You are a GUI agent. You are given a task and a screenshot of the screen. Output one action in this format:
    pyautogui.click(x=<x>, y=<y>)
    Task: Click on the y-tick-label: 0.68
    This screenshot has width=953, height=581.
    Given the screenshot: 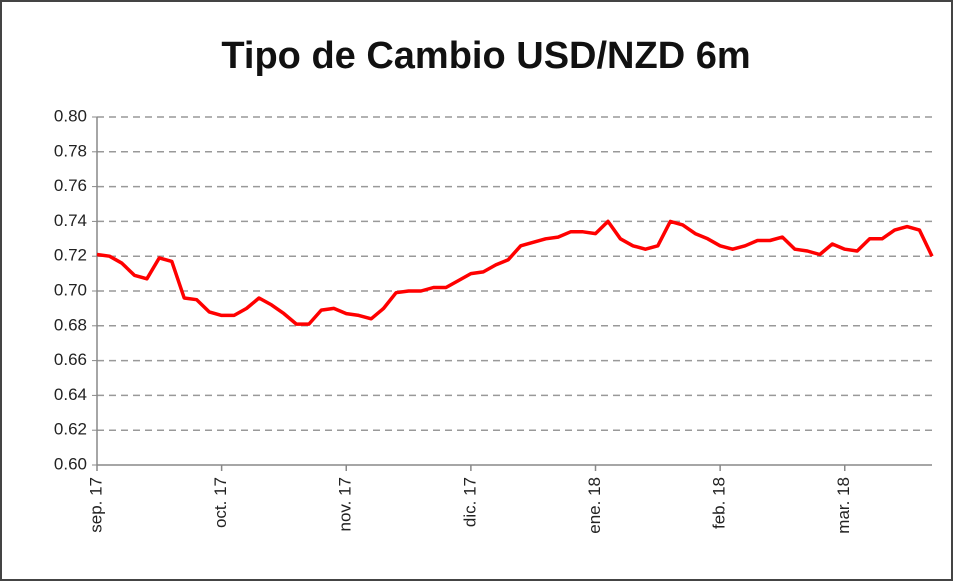 What is the action you would take?
    pyautogui.click(x=70, y=324)
    